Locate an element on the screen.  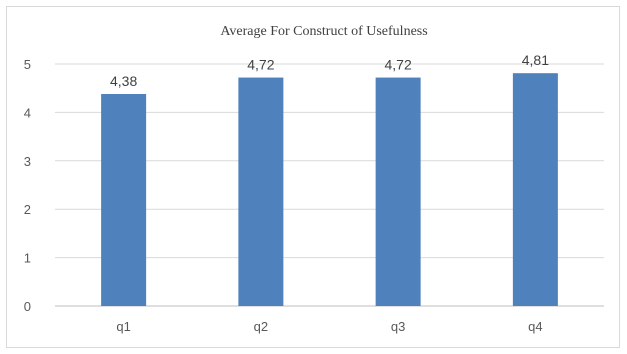
data-labels: 4,38 4,72 4,72 4,81 is located at coordinates (329, 70).